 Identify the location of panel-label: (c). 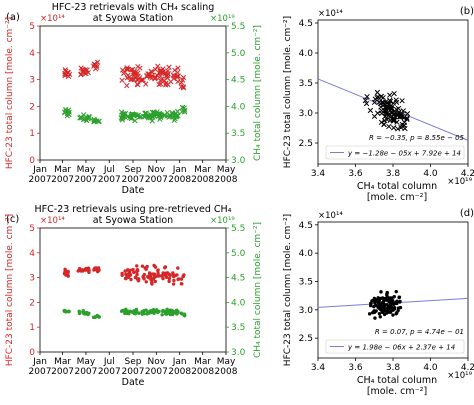
(12, 219).